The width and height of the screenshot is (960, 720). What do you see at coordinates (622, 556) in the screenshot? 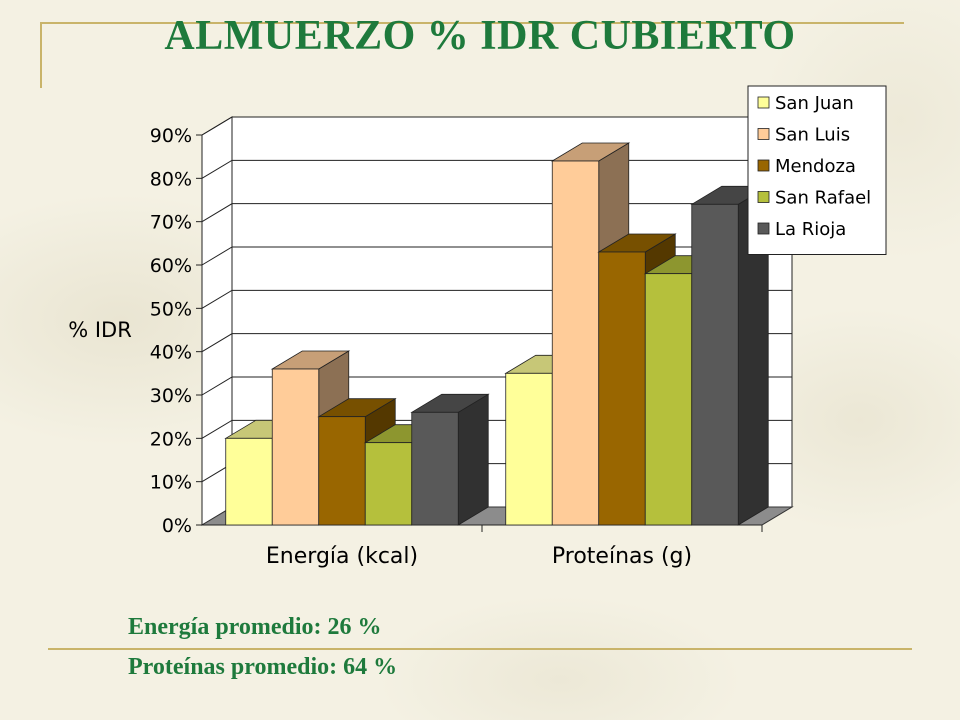
I see `x-category-label: Proteínas (g)` at bounding box center [622, 556].